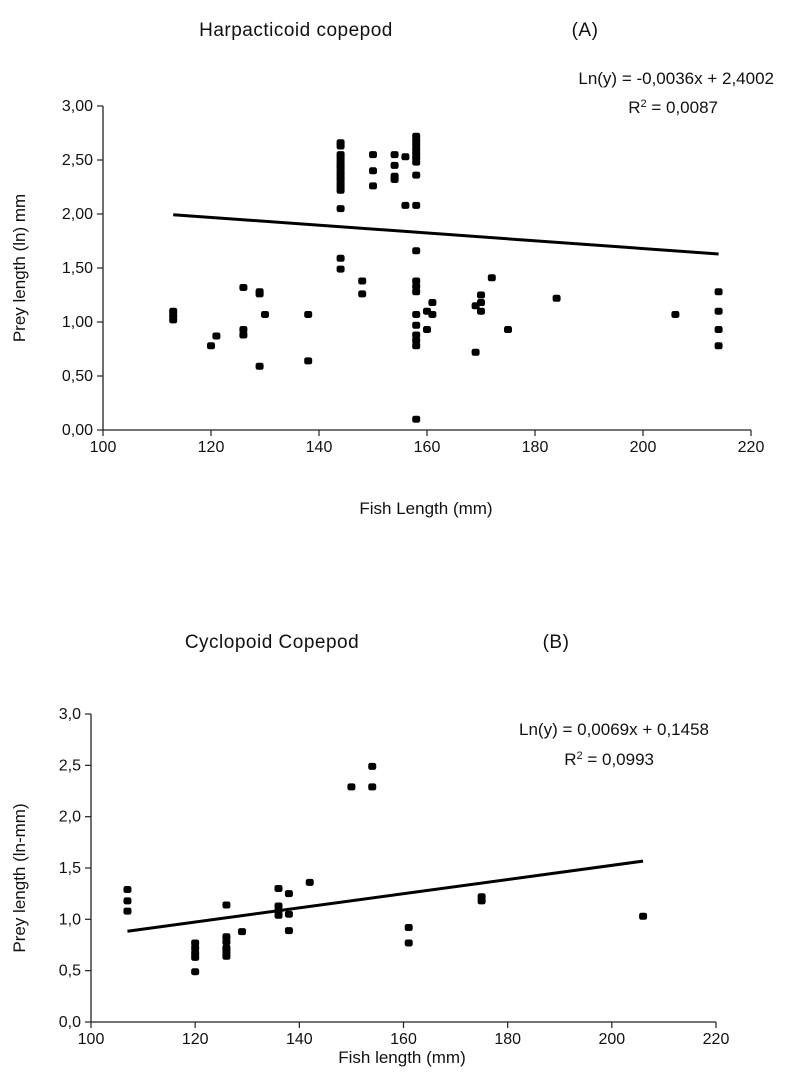  I want to click on chart-a-x-tick-label: 180, so click(535, 447).